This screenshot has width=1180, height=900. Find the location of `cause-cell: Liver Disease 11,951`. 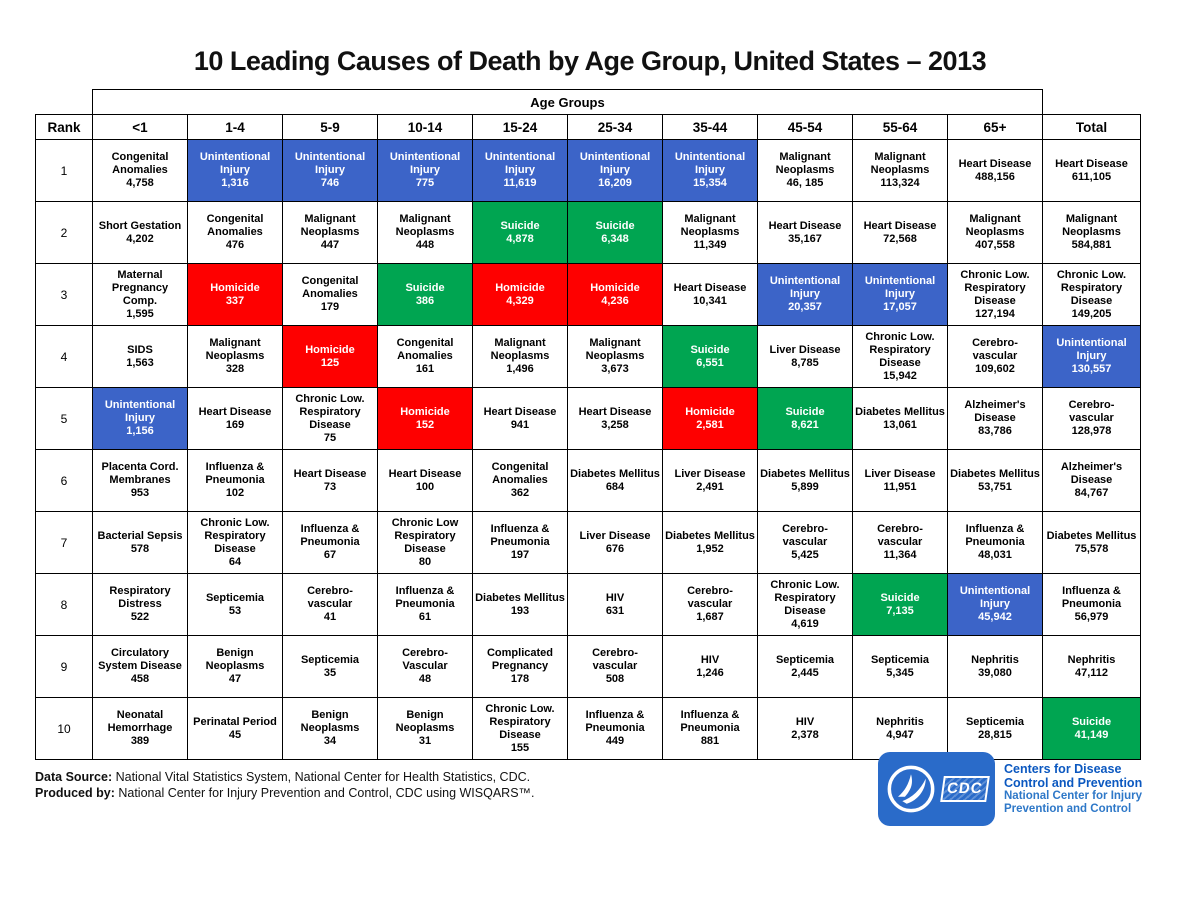

cause-cell: Liver Disease 11,951 is located at coordinates (900, 480).